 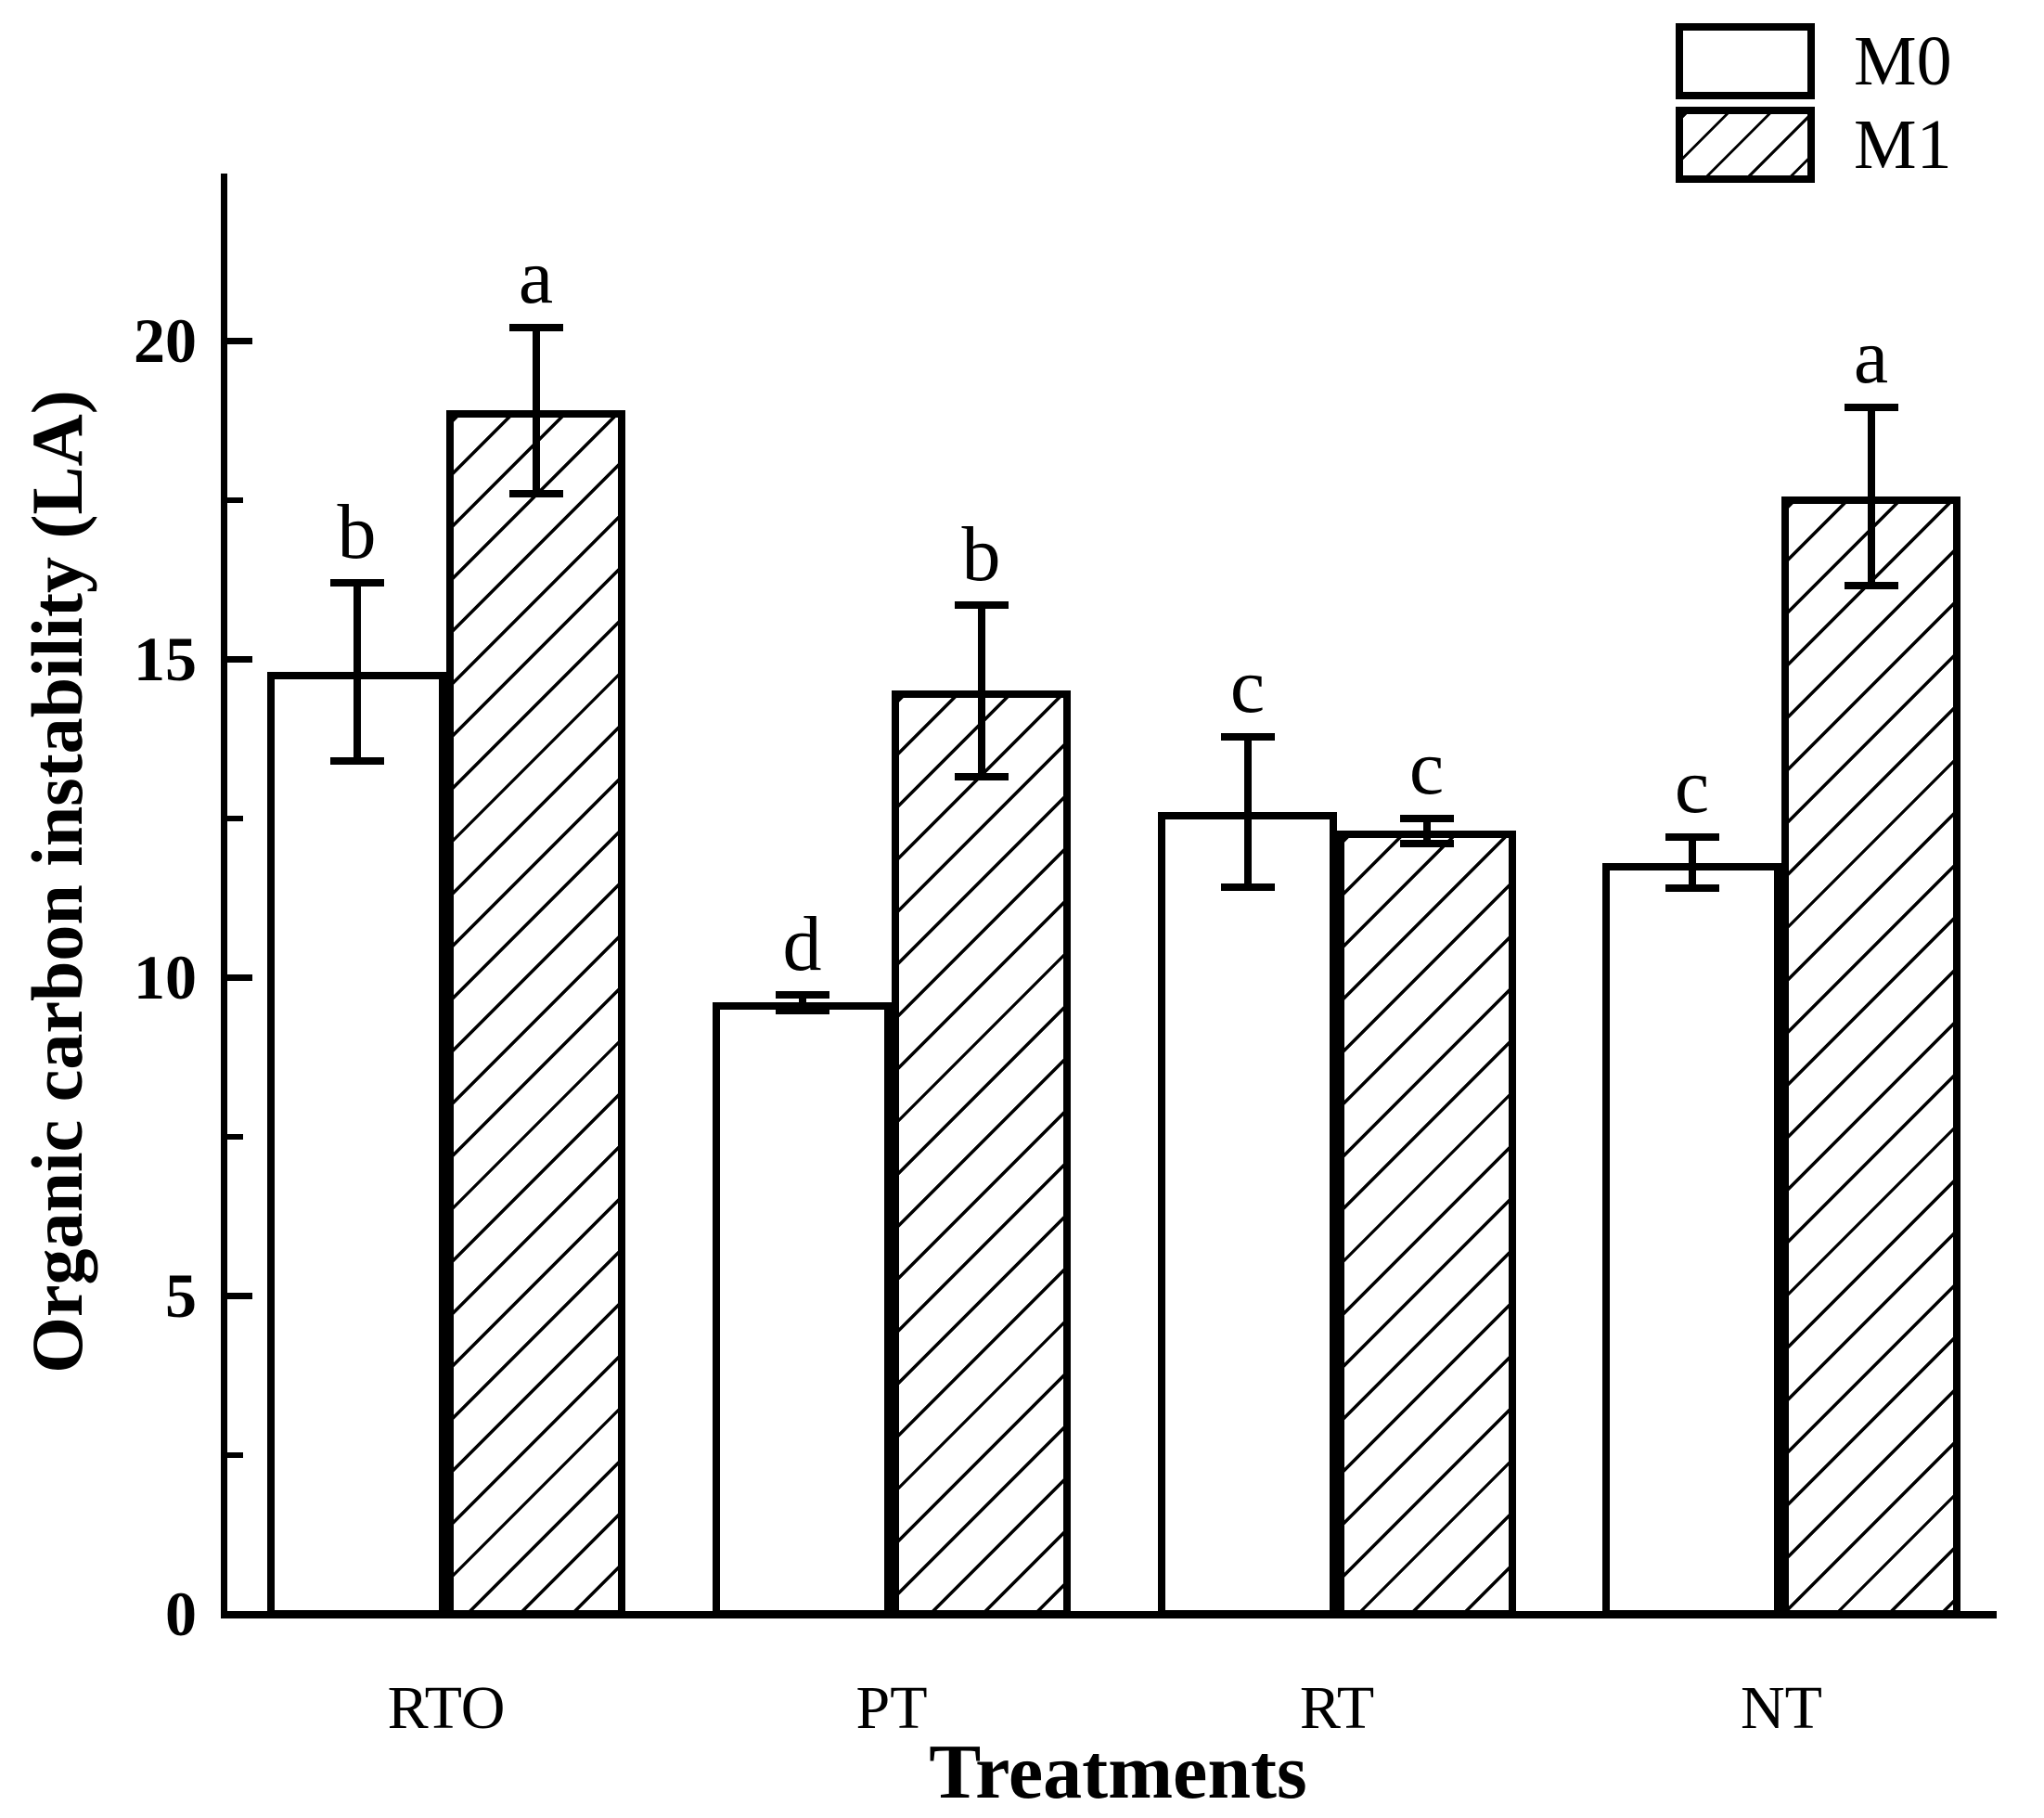 I want to click on legend-item-m0: M0, so click(x=1814, y=61).